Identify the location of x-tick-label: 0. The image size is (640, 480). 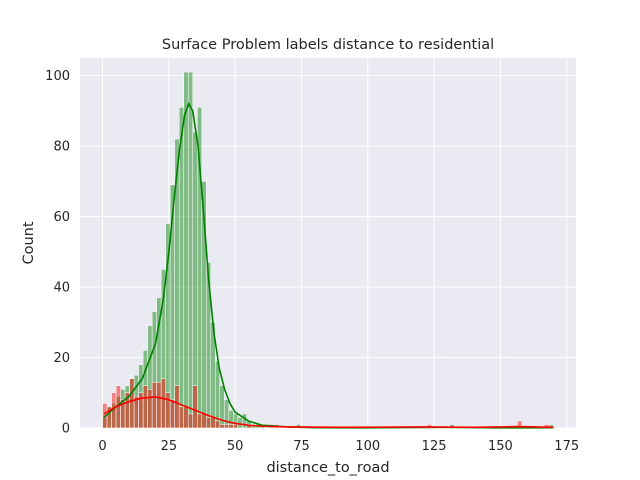
(102, 446).